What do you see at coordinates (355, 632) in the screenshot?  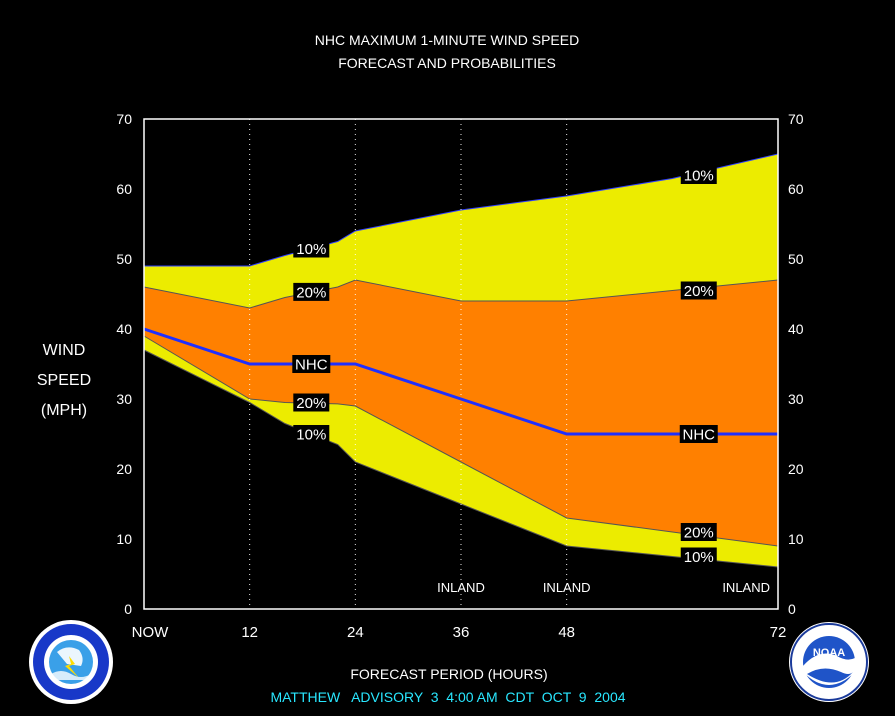 I see `x-tick-24: 24` at bounding box center [355, 632].